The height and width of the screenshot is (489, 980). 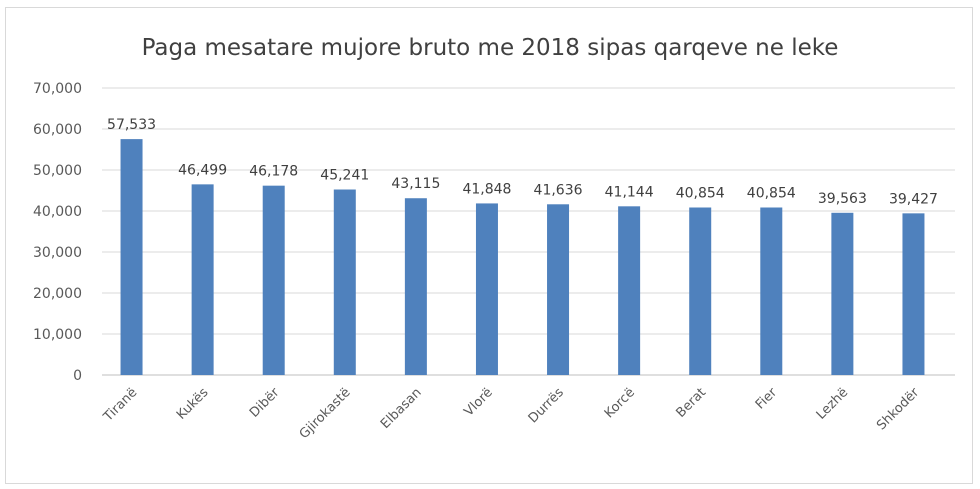 What do you see at coordinates (57, 335) in the screenshot?
I see `y-tick-label: 10,000` at bounding box center [57, 335].